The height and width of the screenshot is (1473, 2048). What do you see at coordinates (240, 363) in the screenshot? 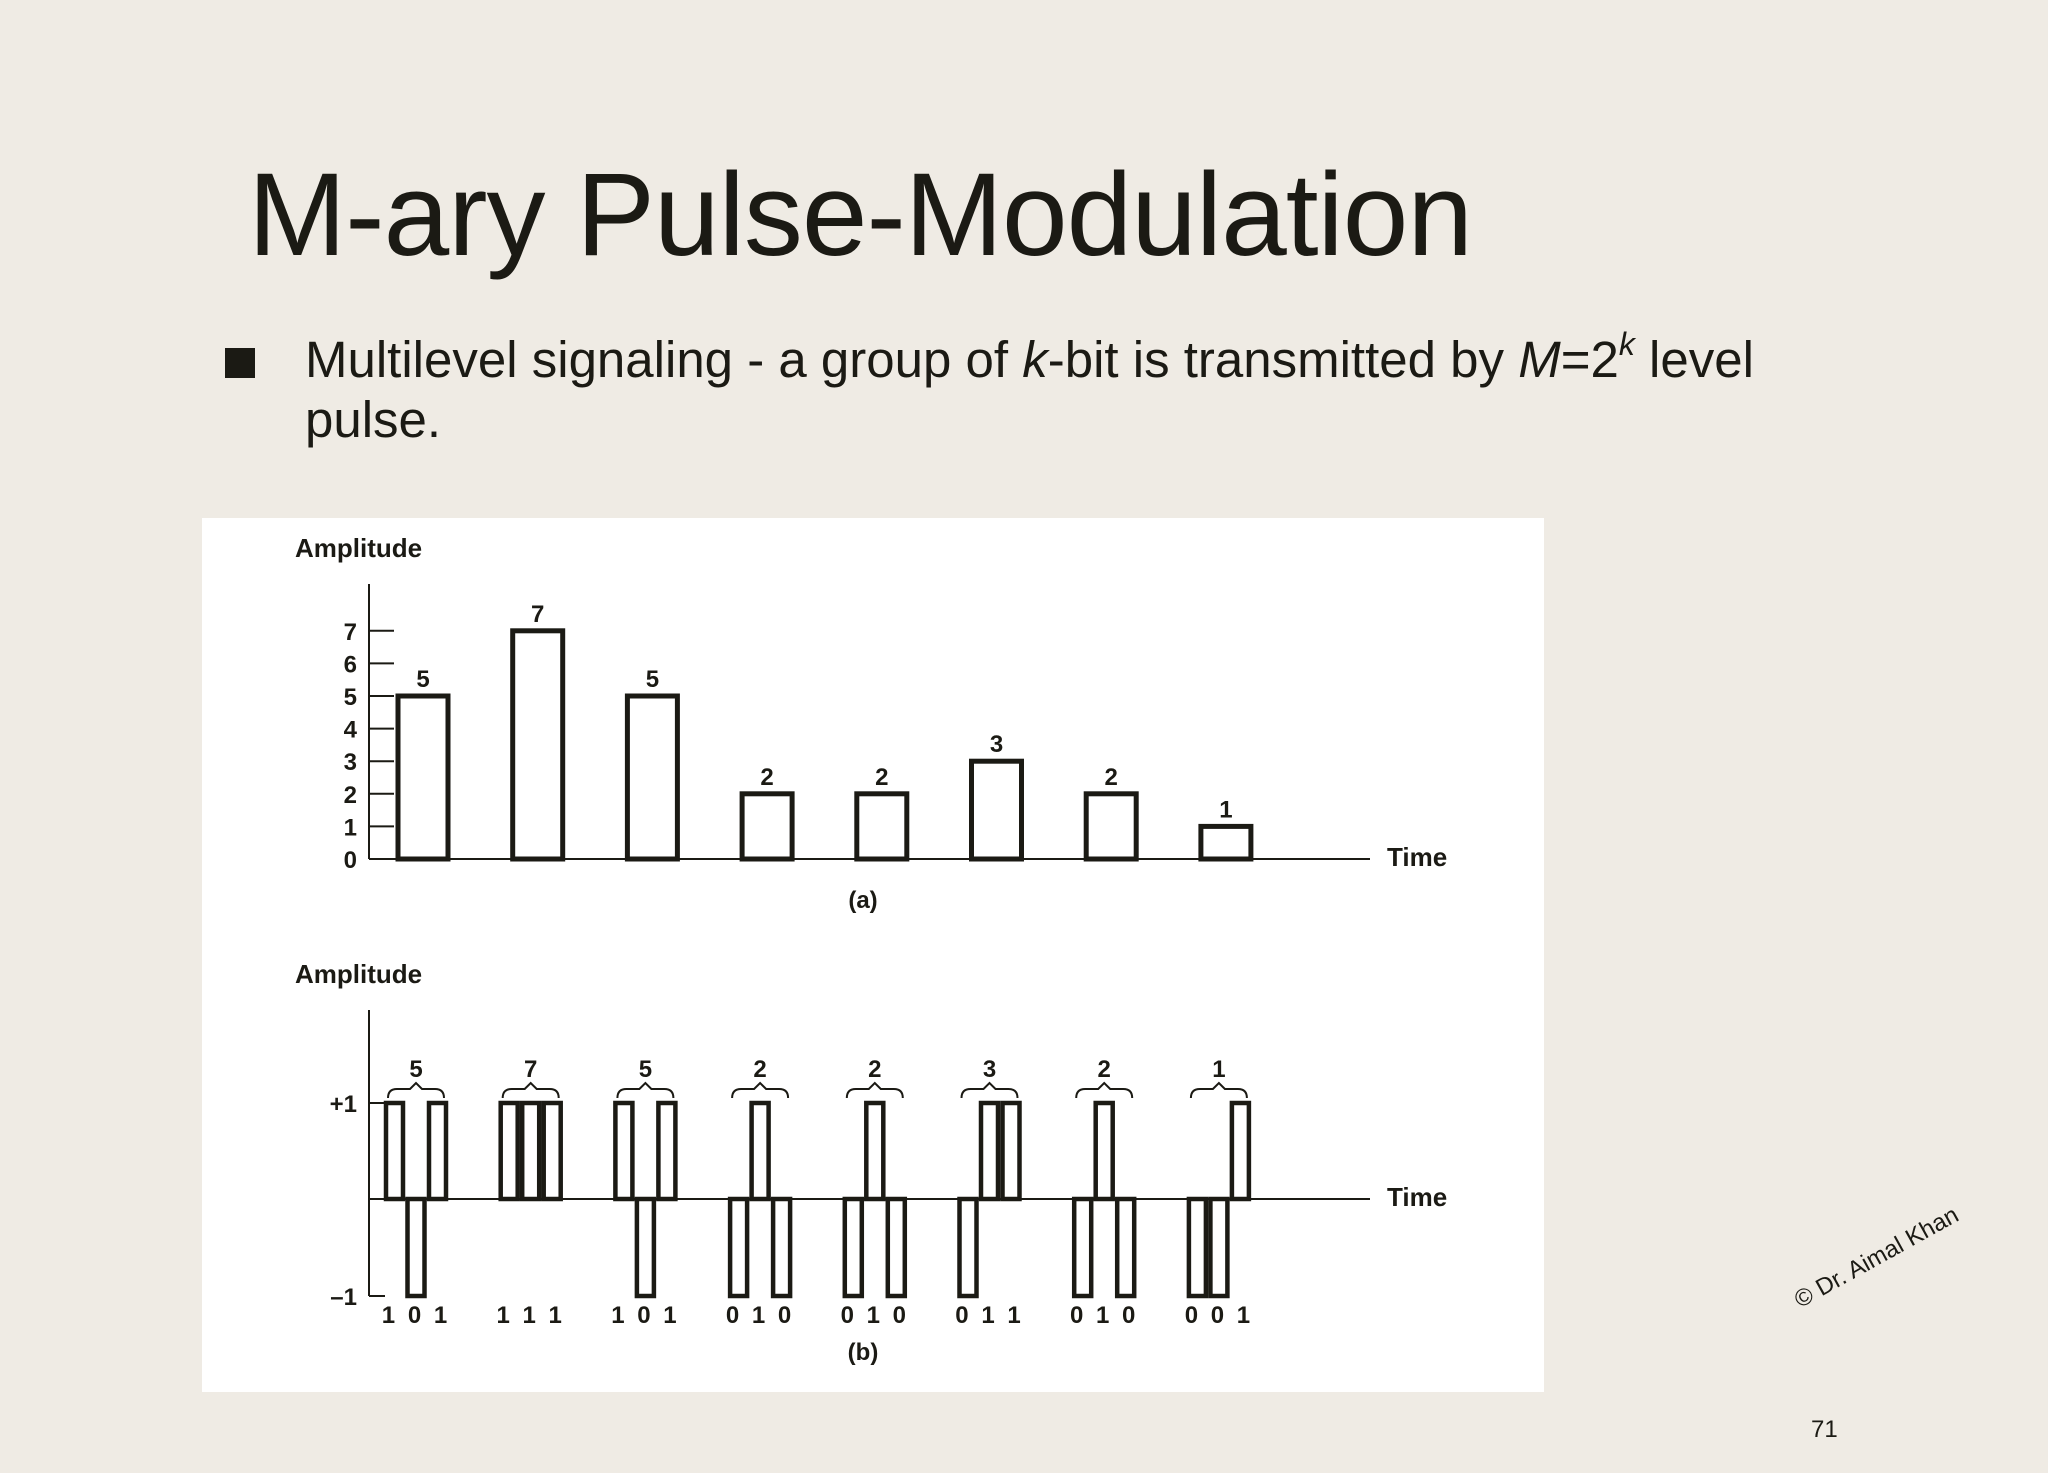
I see `square-bullet-icon` at bounding box center [240, 363].